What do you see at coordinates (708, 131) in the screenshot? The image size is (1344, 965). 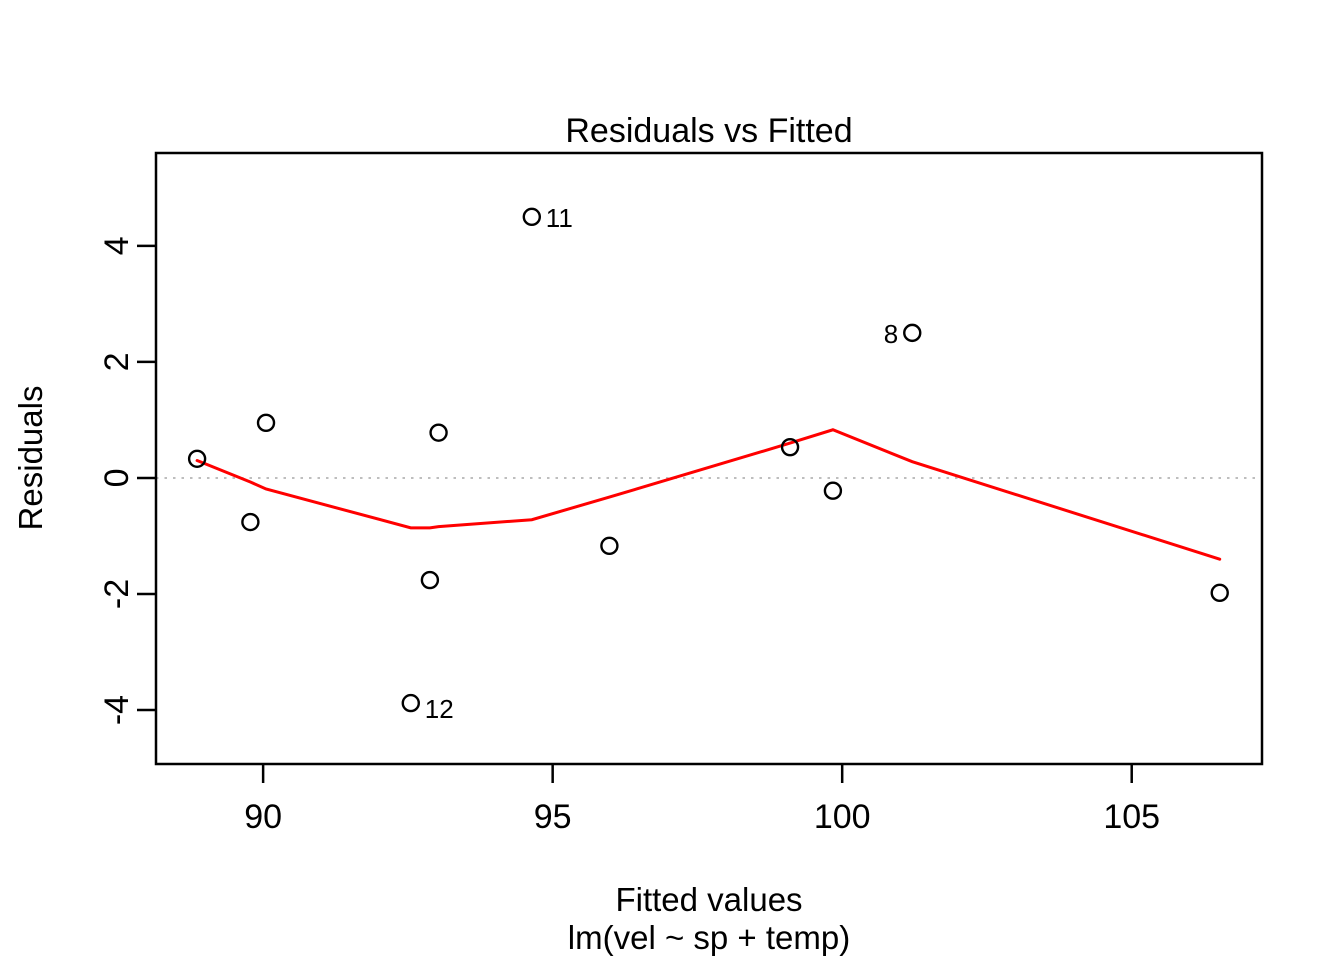 I see `plot-title: Residuals vs Fitted` at bounding box center [708, 131].